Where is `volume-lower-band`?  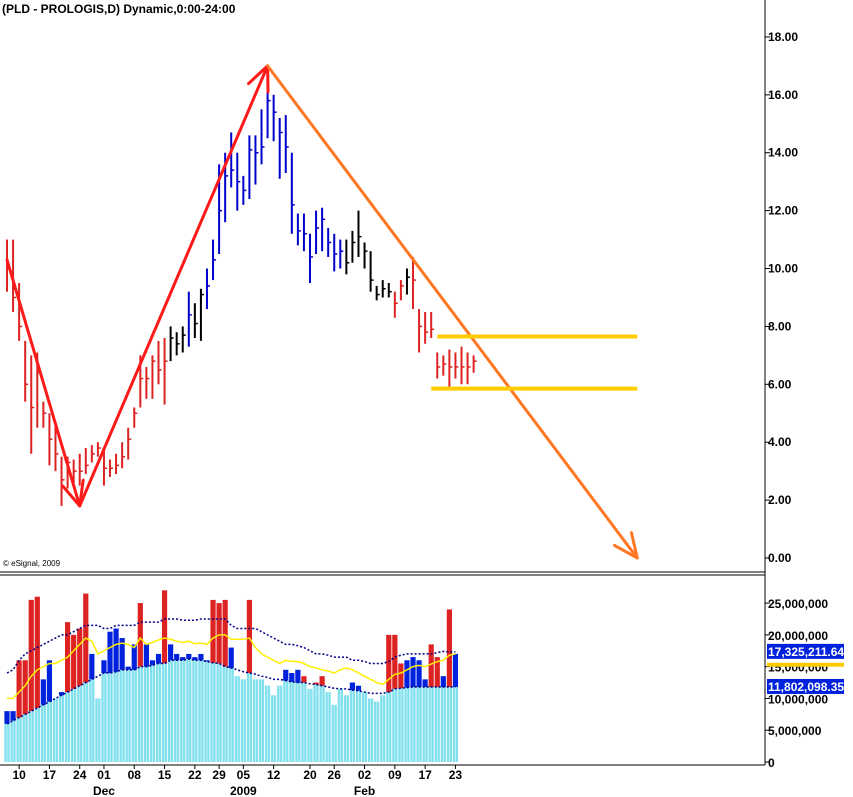
volume-lower-band is located at coordinates (231, 691).